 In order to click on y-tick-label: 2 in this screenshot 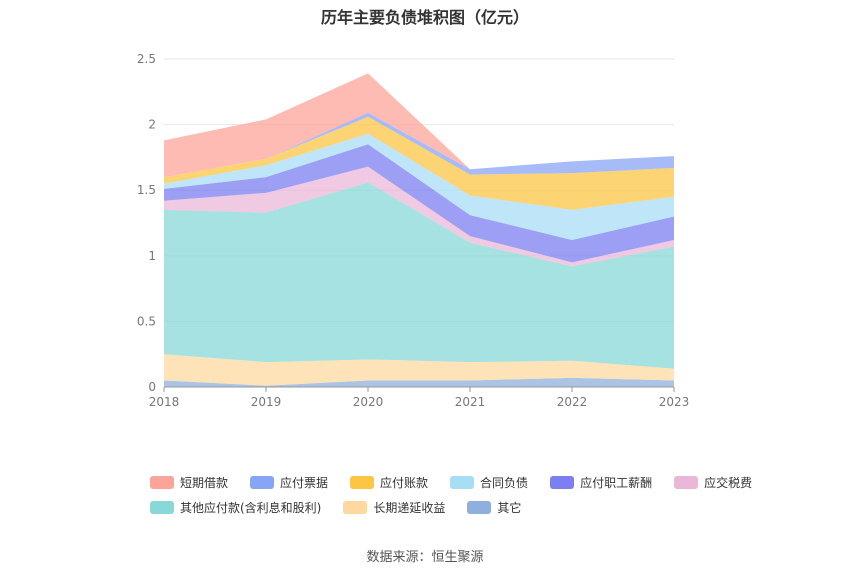, I will do `click(152, 125)`.